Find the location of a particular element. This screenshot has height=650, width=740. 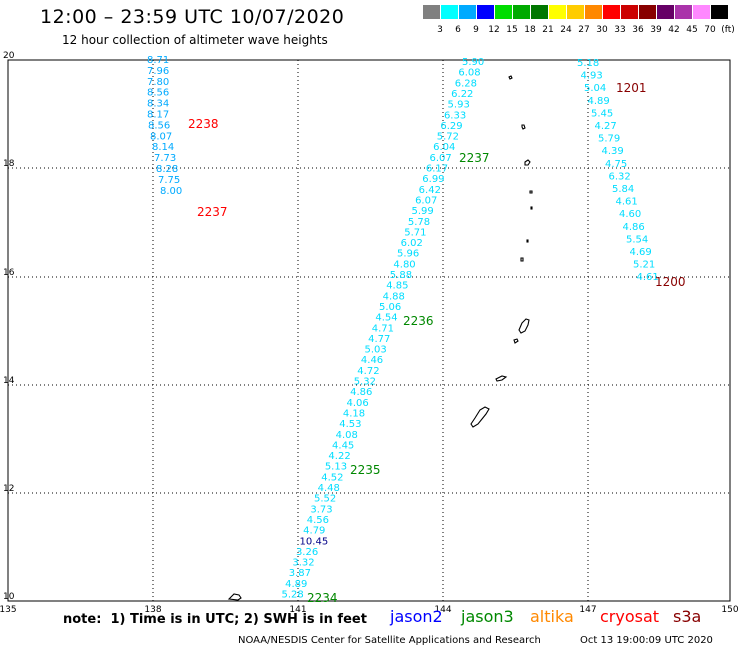

track-center-value-19: 4.80 is located at coordinates (404, 264).